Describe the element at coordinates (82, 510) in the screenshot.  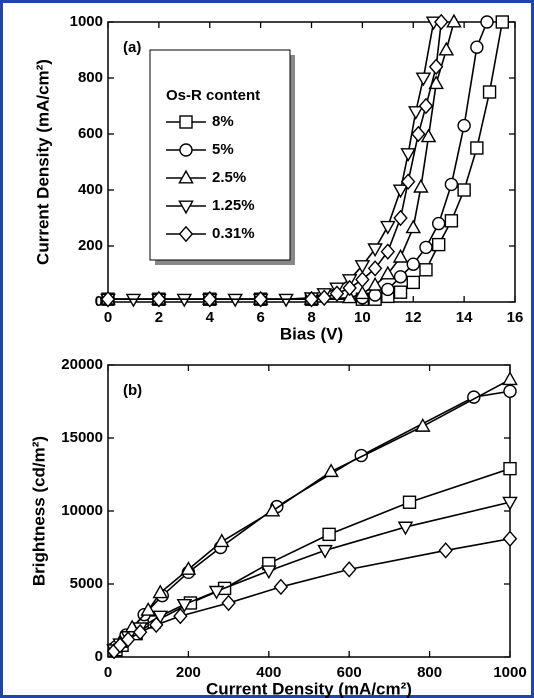
I see `y-tick-label: 10000` at that location.